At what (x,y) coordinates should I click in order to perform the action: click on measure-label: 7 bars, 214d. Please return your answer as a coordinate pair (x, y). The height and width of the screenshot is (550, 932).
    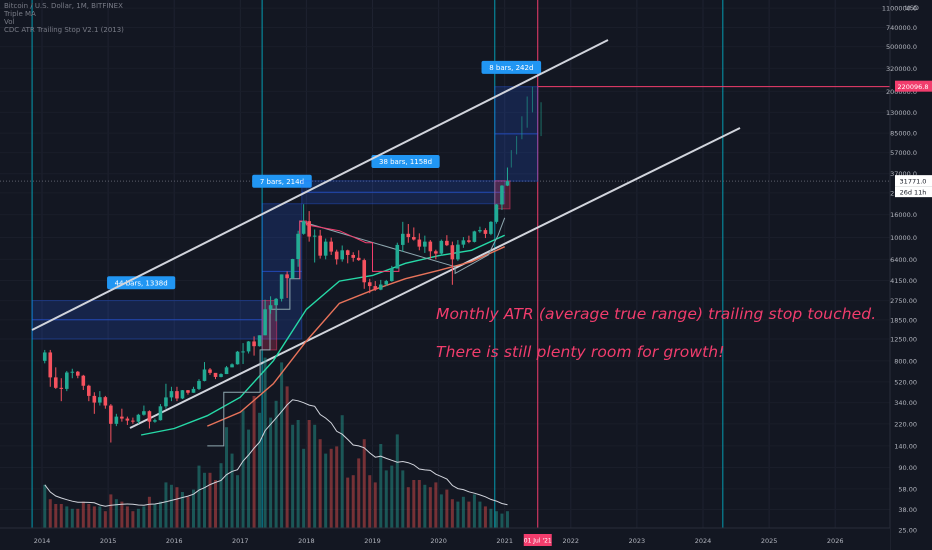
    Looking at the image, I should click on (282, 182).